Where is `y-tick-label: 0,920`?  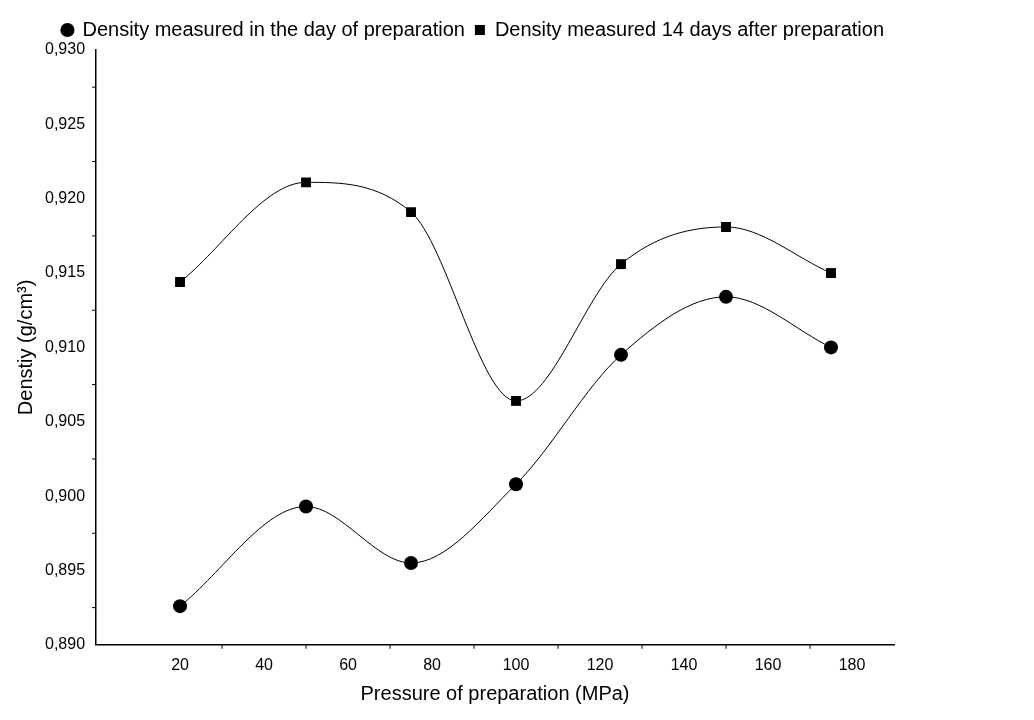
y-tick-label: 0,920 is located at coordinates (65, 198).